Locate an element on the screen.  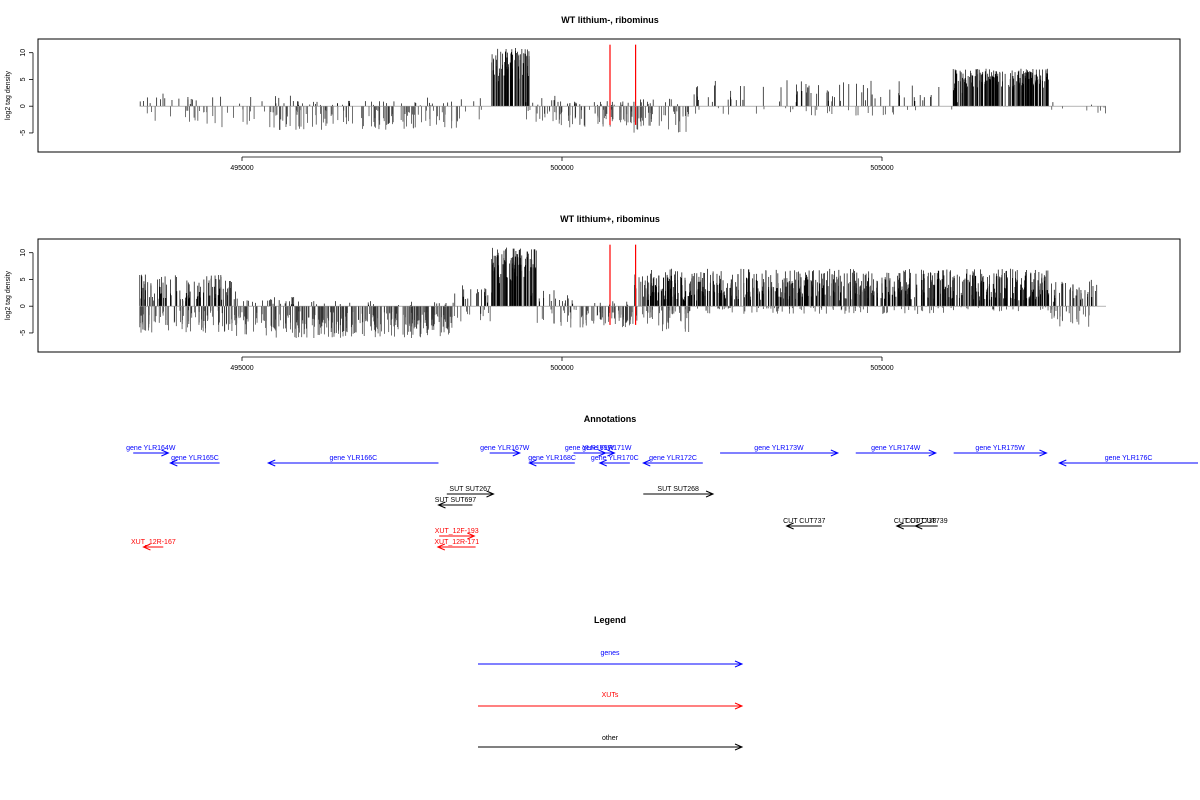
feature-label: gene YLR170C is located at coordinates (615, 458).